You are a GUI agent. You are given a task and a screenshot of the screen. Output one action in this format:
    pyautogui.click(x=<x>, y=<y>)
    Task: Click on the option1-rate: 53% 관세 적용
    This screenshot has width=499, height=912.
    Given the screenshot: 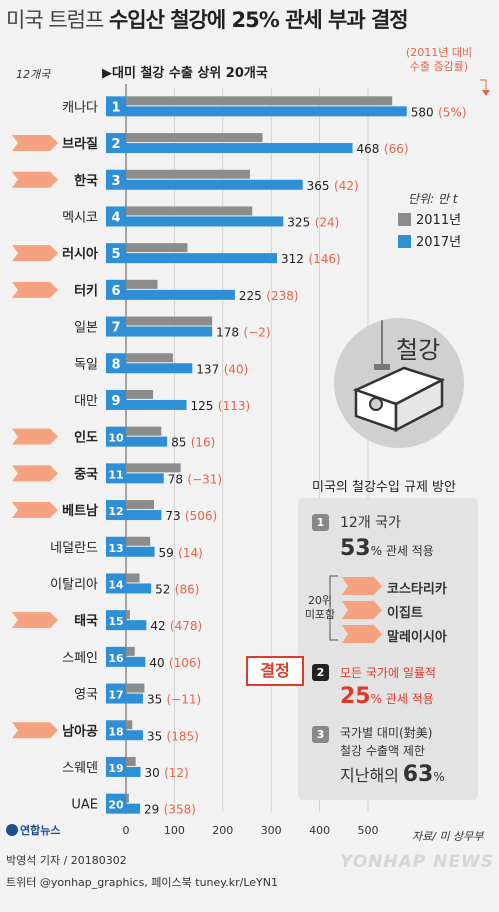 What is the action you would take?
    pyautogui.click(x=387, y=548)
    